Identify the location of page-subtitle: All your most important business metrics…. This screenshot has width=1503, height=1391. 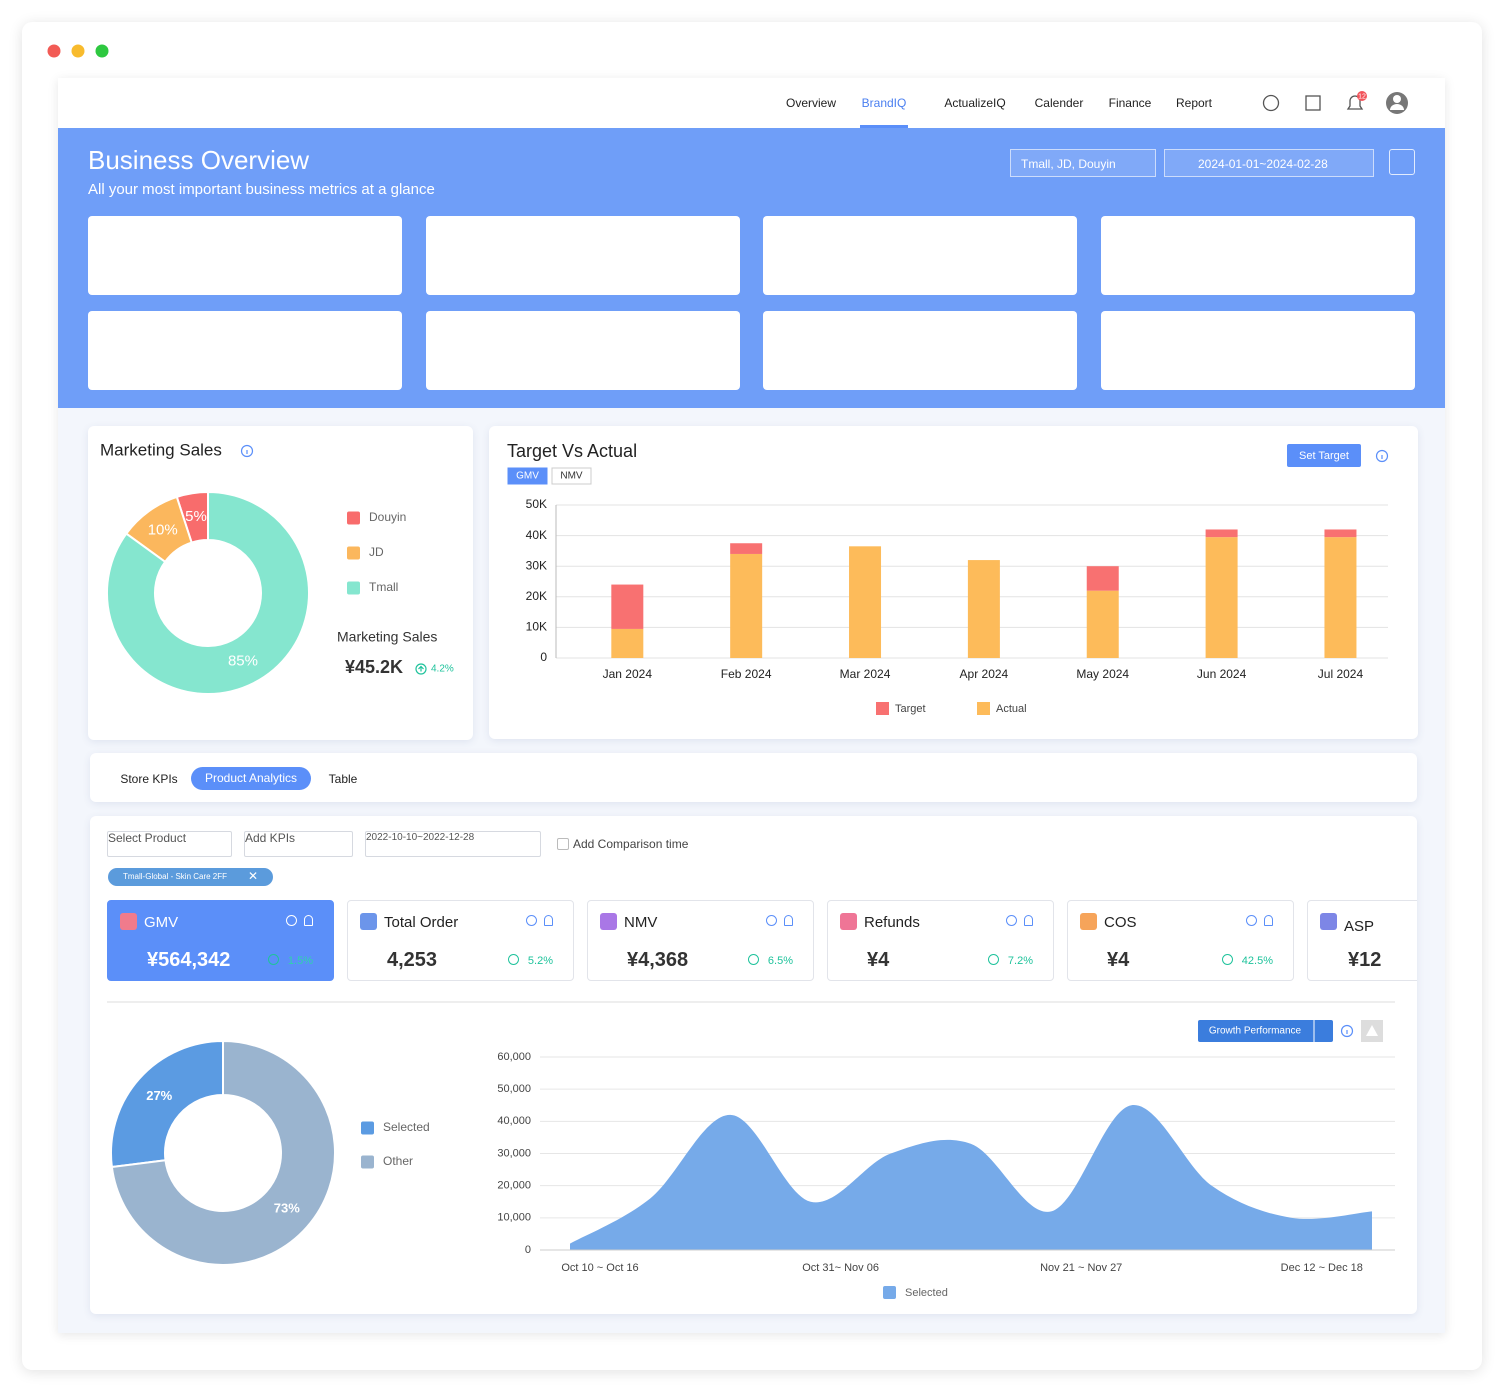
(261, 189).